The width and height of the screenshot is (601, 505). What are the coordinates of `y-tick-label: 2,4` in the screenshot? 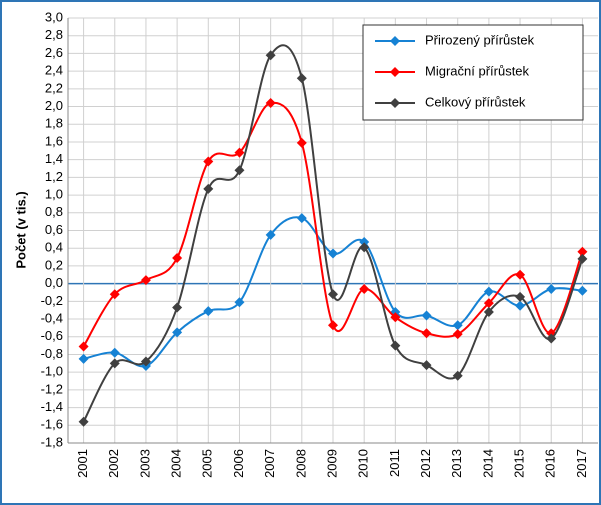 It's located at (54, 70).